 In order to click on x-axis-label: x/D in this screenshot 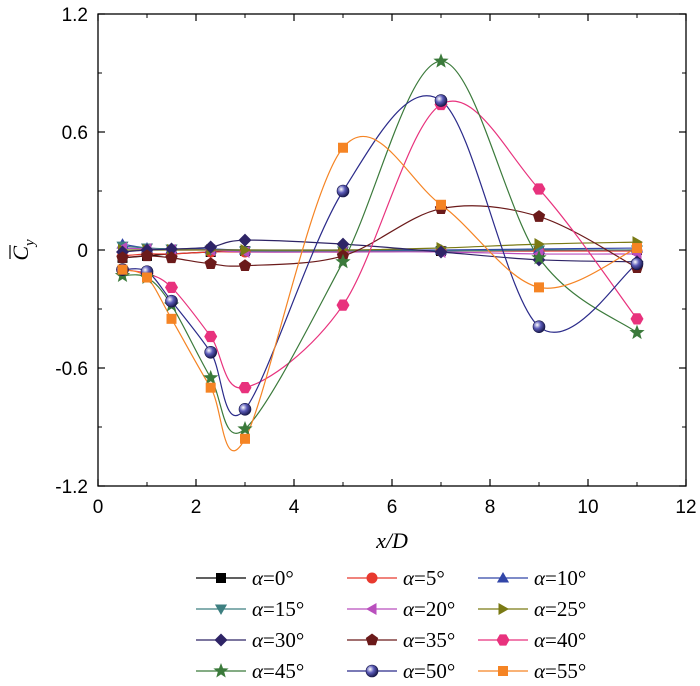, I will do `click(391, 540)`.